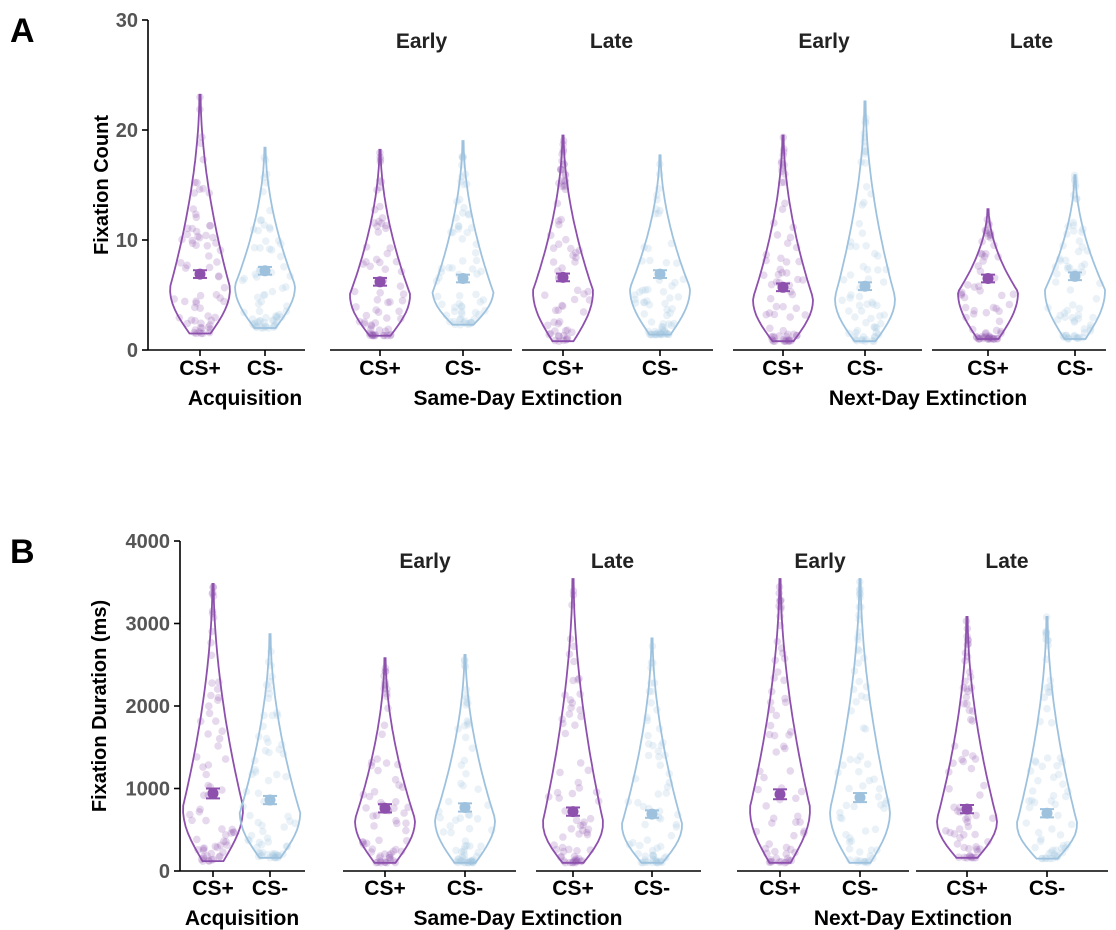 Image resolution: width=1116 pixels, height=930 pixels. I want to click on subphase-label: Early, so click(425, 561).